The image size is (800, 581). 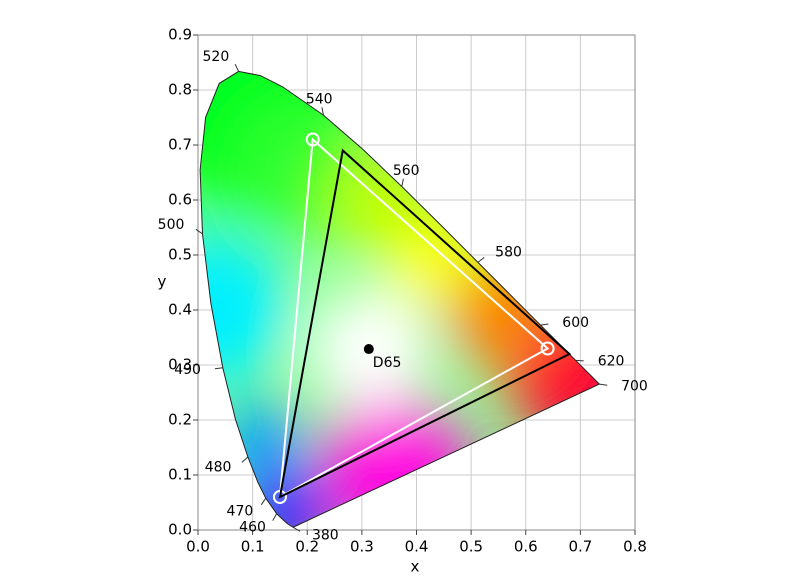 I want to click on wavelength-label: 580, so click(x=508, y=252).